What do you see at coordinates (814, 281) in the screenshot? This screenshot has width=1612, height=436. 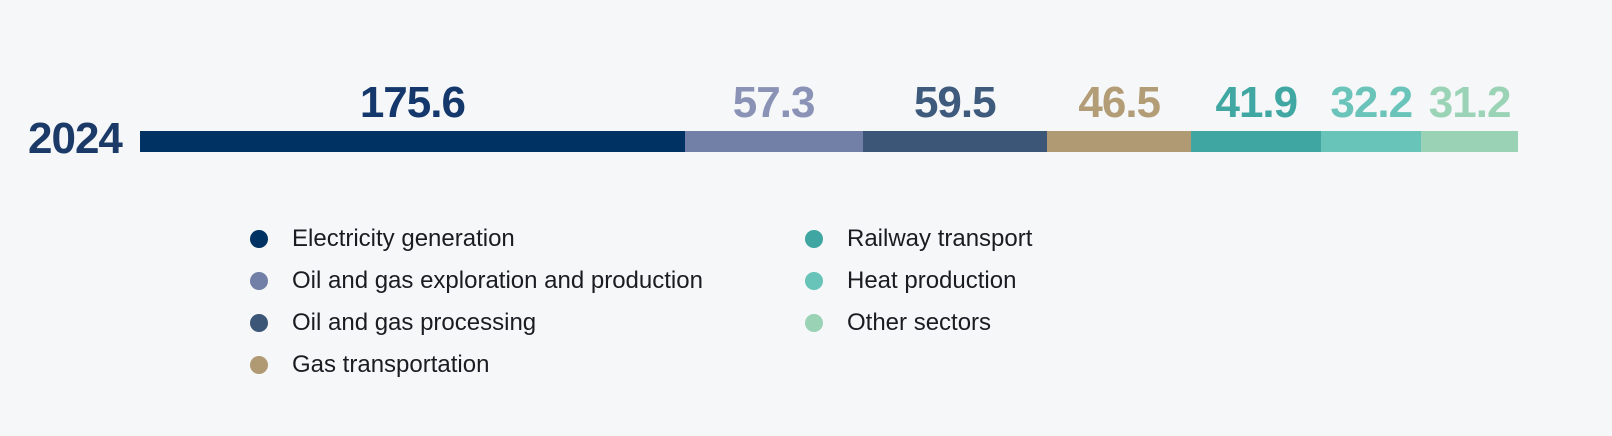 I see `legend-swatch-heat-production` at bounding box center [814, 281].